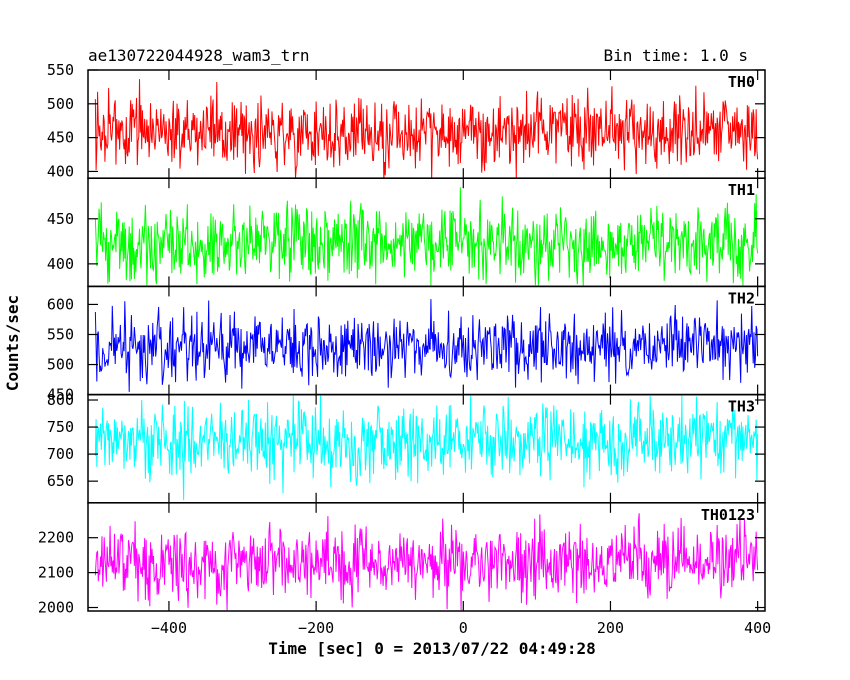 The width and height of the screenshot is (850, 680). What do you see at coordinates (741, 190) in the screenshot?
I see `series-name-label: TH1` at bounding box center [741, 190].